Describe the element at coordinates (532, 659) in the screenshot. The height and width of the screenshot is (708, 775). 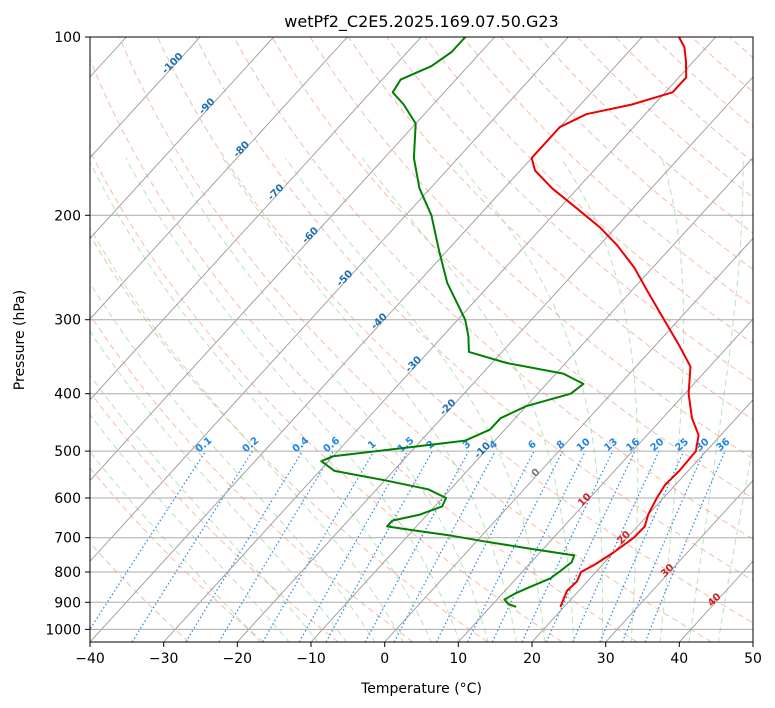
I see `x-tick-label: 20` at that location.